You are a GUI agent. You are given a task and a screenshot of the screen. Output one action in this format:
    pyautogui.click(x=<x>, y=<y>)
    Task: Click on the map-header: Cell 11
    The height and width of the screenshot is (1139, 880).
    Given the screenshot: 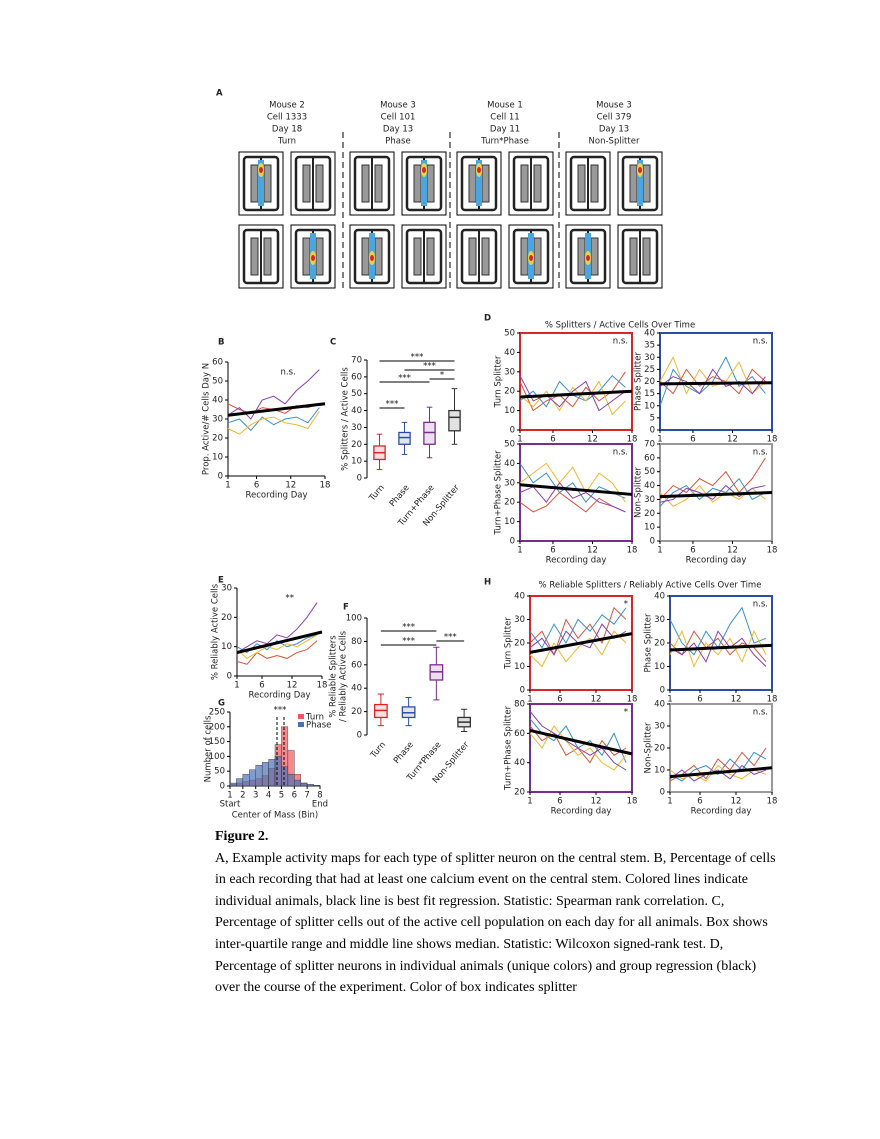 What is the action you would take?
    pyautogui.click(x=504, y=118)
    